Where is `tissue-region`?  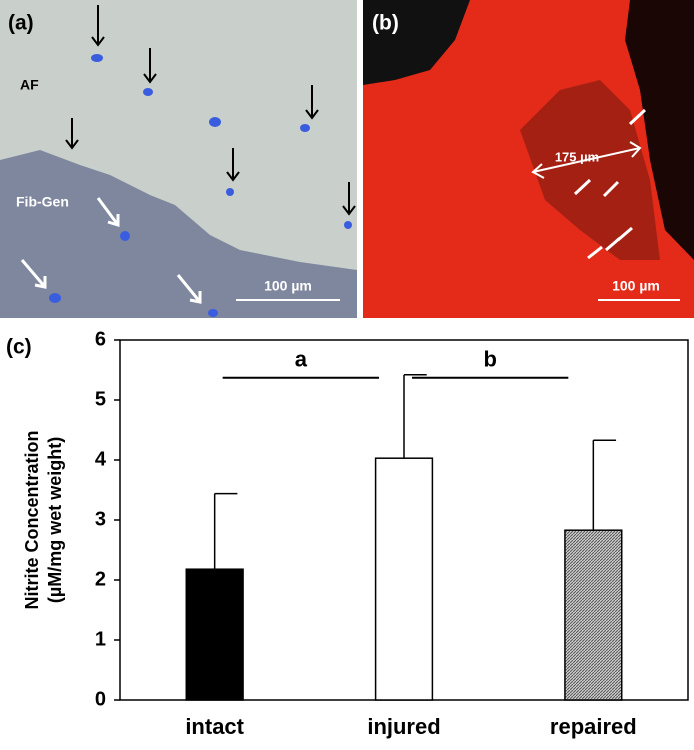
tissue-region is located at coordinates (590, 170).